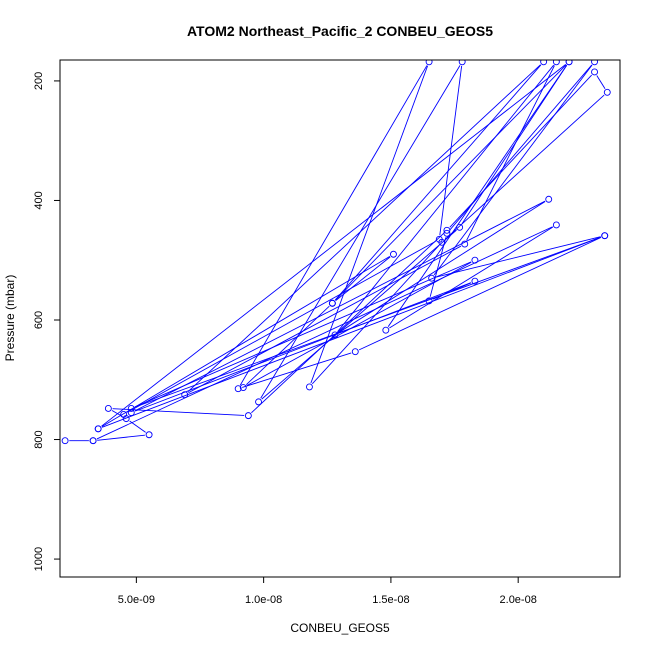 Image resolution: width=650 pixels, height=650 pixels. I want to click on y-axis-label: Pressure (mbar), so click(10, 318).